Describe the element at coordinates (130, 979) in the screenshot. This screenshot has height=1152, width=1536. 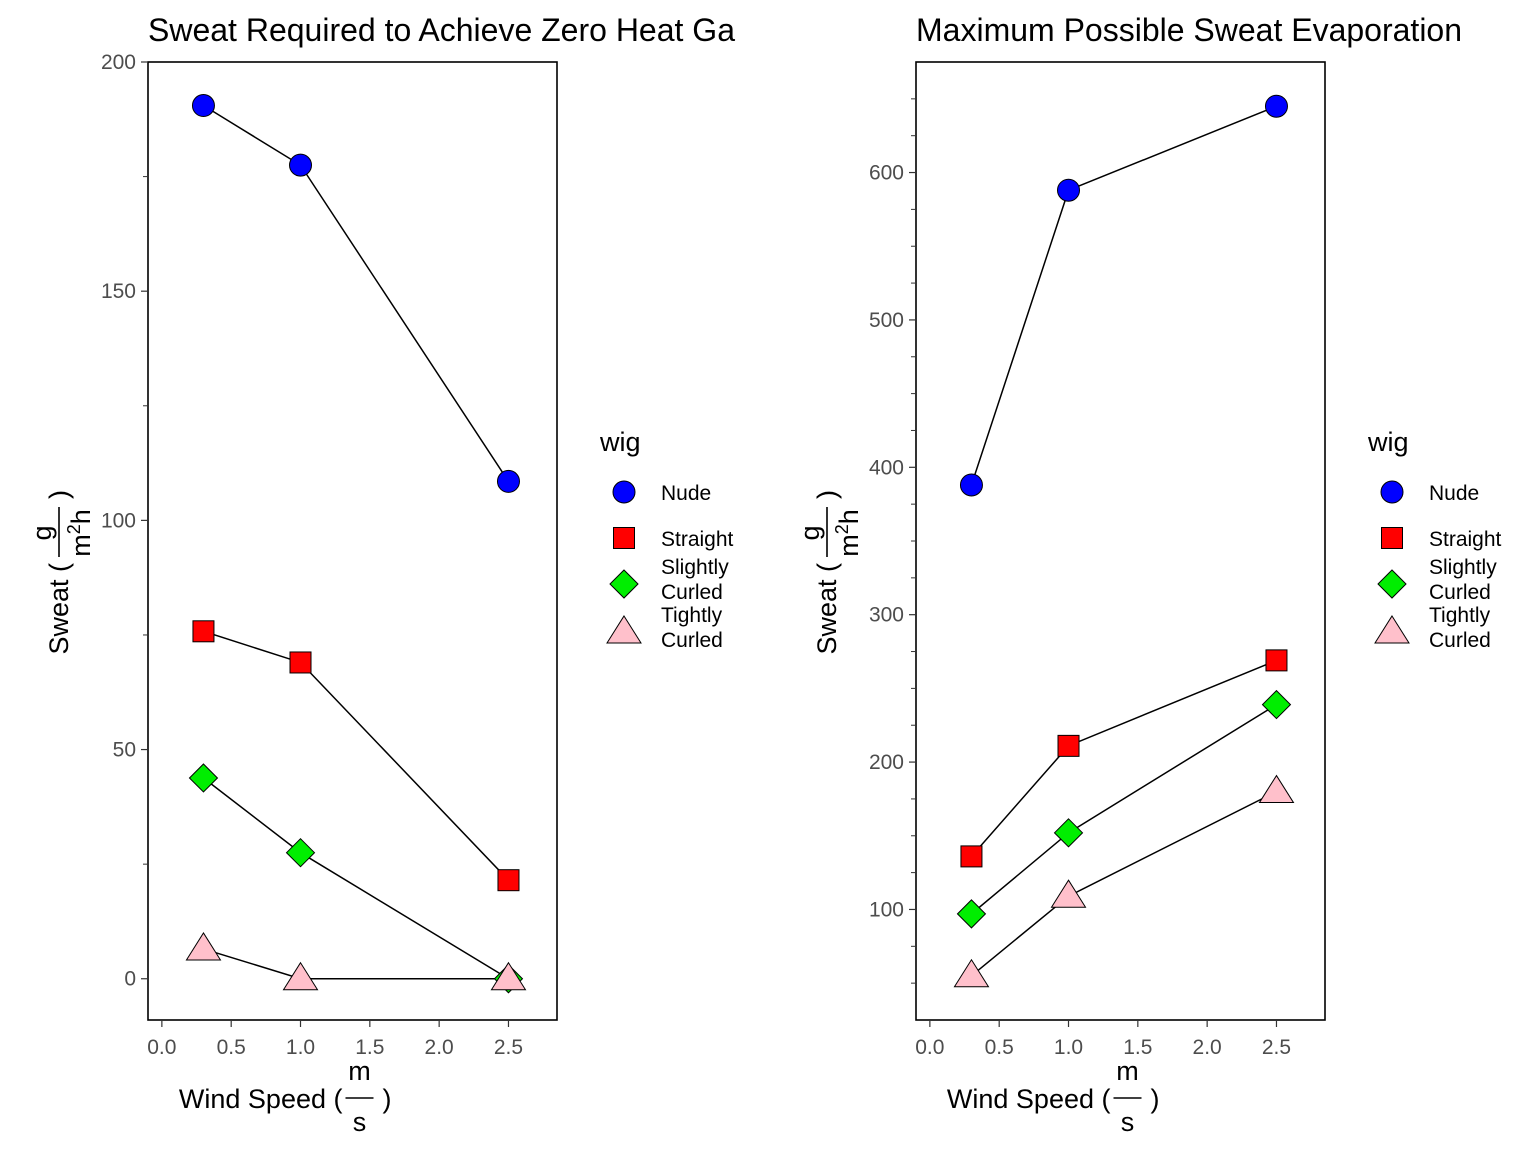
I see `y-tick-label: 0` at that location.